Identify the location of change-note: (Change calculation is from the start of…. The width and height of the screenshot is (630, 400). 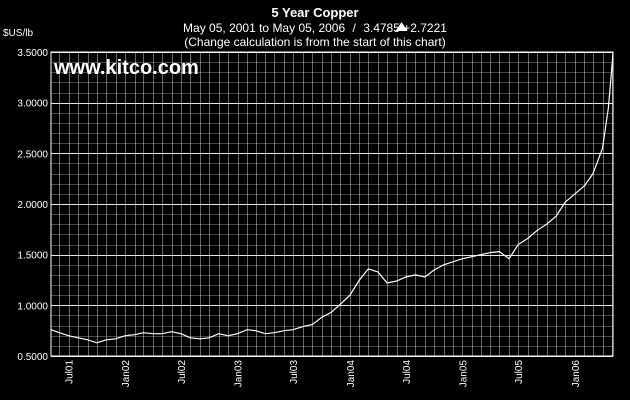
(314, 42).